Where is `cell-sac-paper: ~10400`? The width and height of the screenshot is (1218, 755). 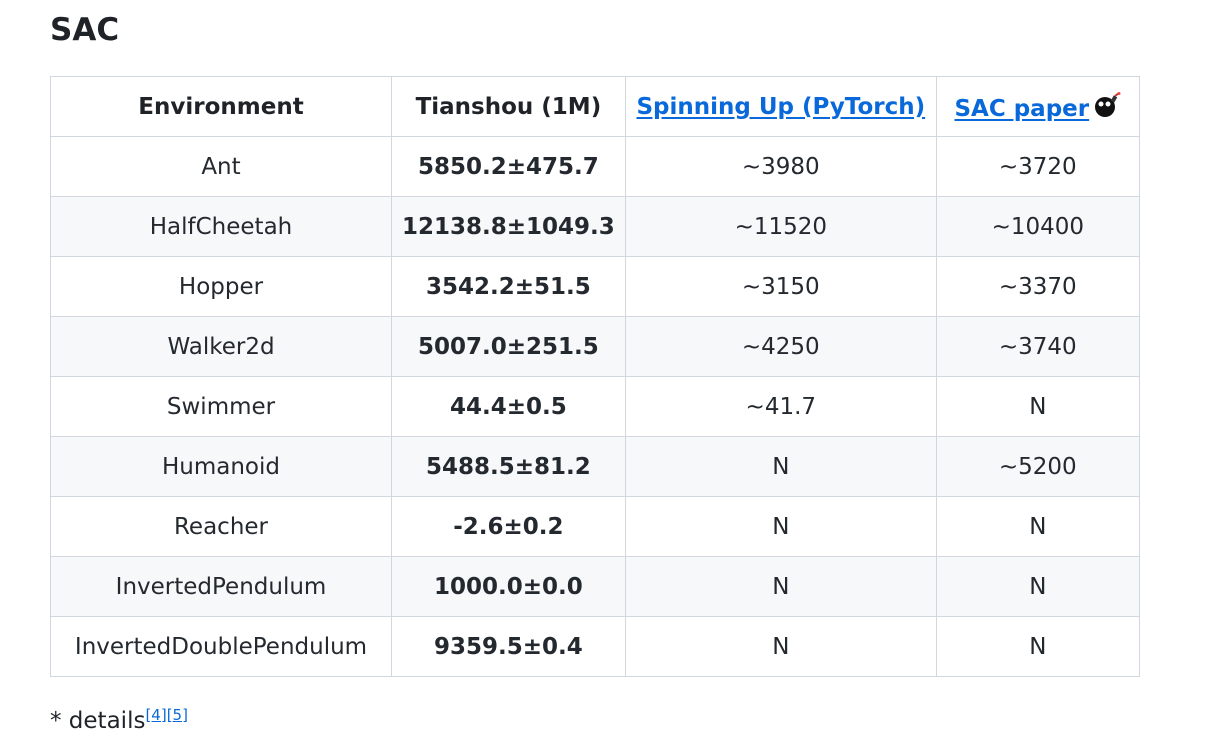 cell-sac-paper: ~10400 is located at coordinates (1037, 226).